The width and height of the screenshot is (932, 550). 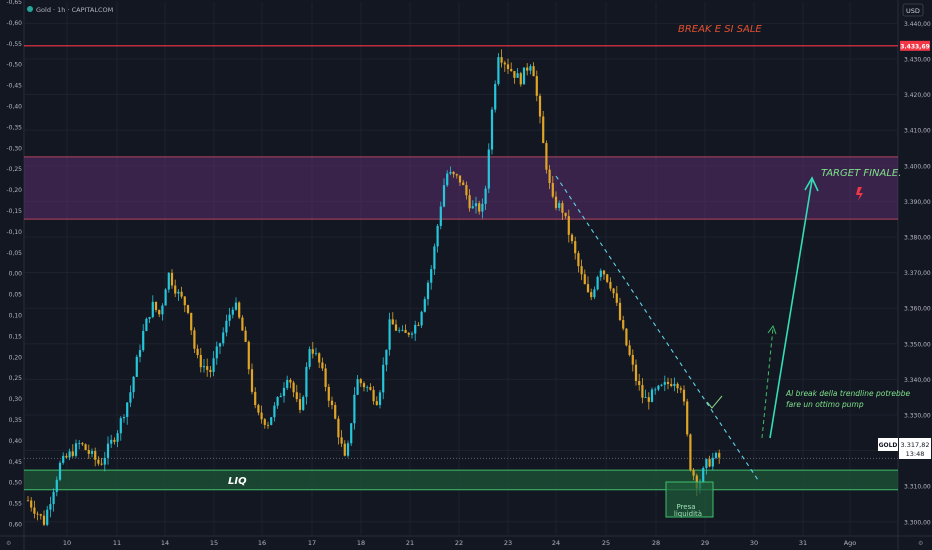 What do you see at coordinates (237, 481) in the screenshot?
I see `liq-annotation: LIQ` at bounding box center [237, 481].